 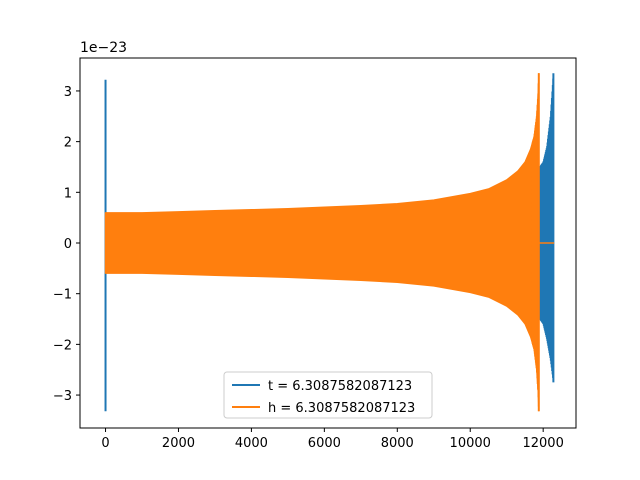 I want to click on x-axis: 0 2000 4000 6000 8000 10000 12000, so click(x=332, y=439).